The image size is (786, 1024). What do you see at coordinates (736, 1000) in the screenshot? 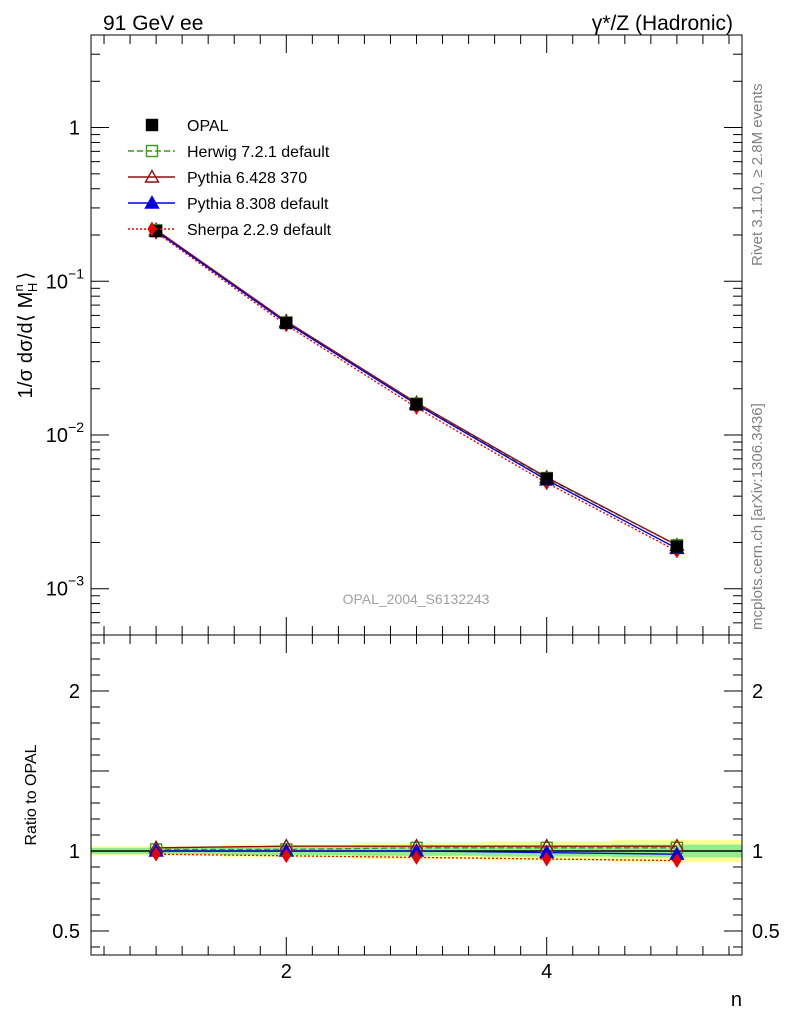
I see `x-axis-label: n` at bounding box center [736, 1000].